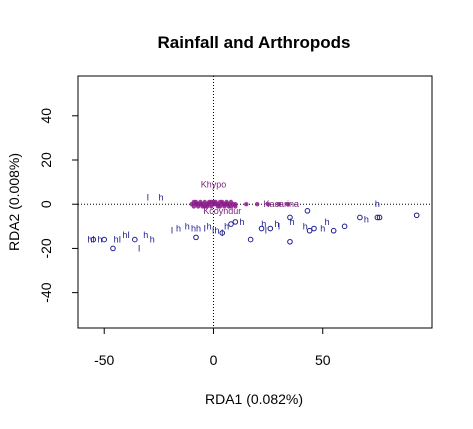  Describe the element at coordinates (104, 360) in the screenshot. I see `x-tick-label: -50` at that location.